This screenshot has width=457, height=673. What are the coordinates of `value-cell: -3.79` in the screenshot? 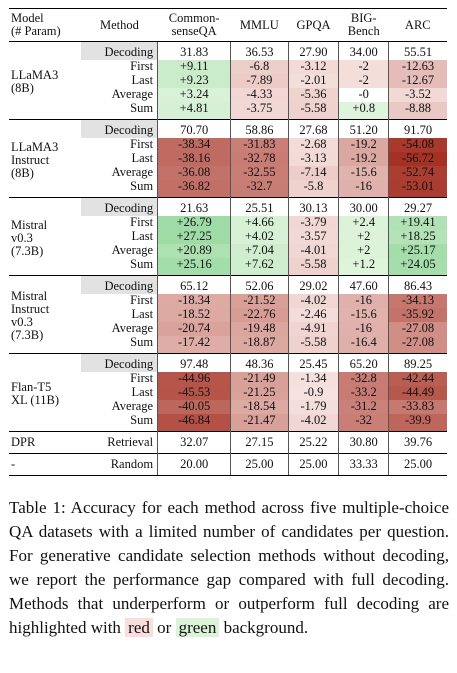 It's located at (313, 222).